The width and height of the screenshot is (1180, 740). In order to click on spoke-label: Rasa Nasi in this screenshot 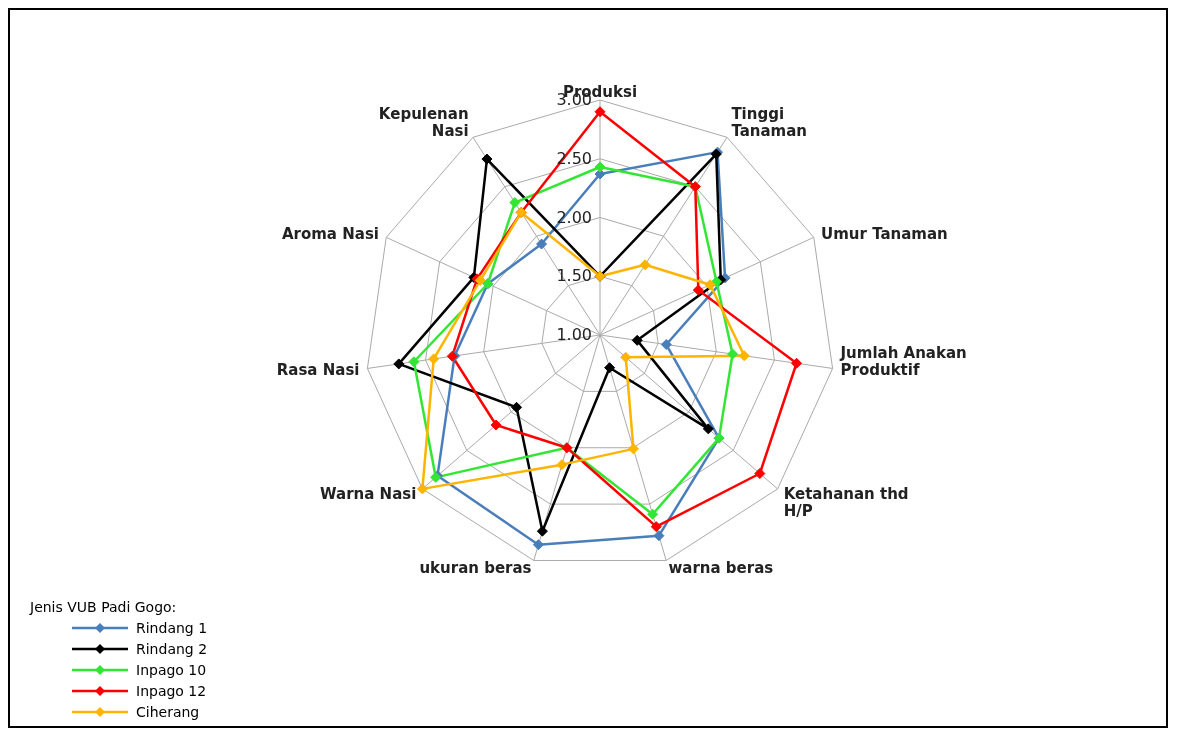, I will do `click(318, 369)`.